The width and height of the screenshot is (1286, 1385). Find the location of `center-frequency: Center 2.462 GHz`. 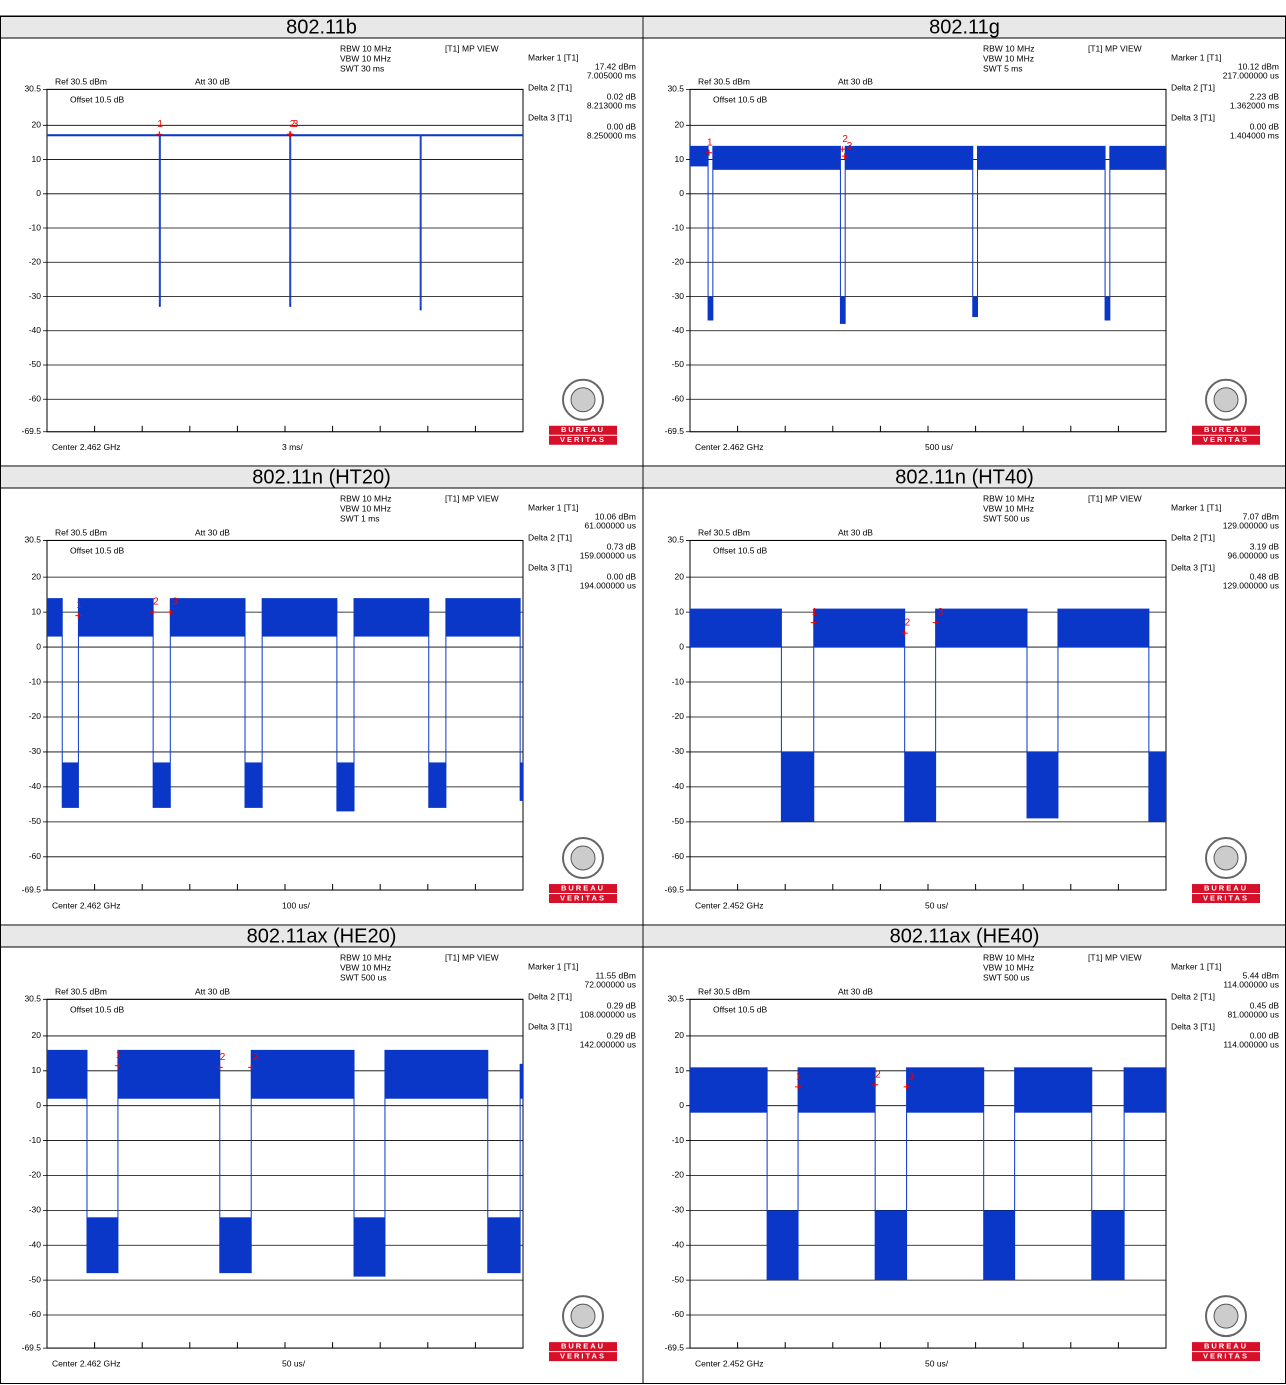

center-frequency: Center 2.462 GHz is located at coordinates (86, 1363).